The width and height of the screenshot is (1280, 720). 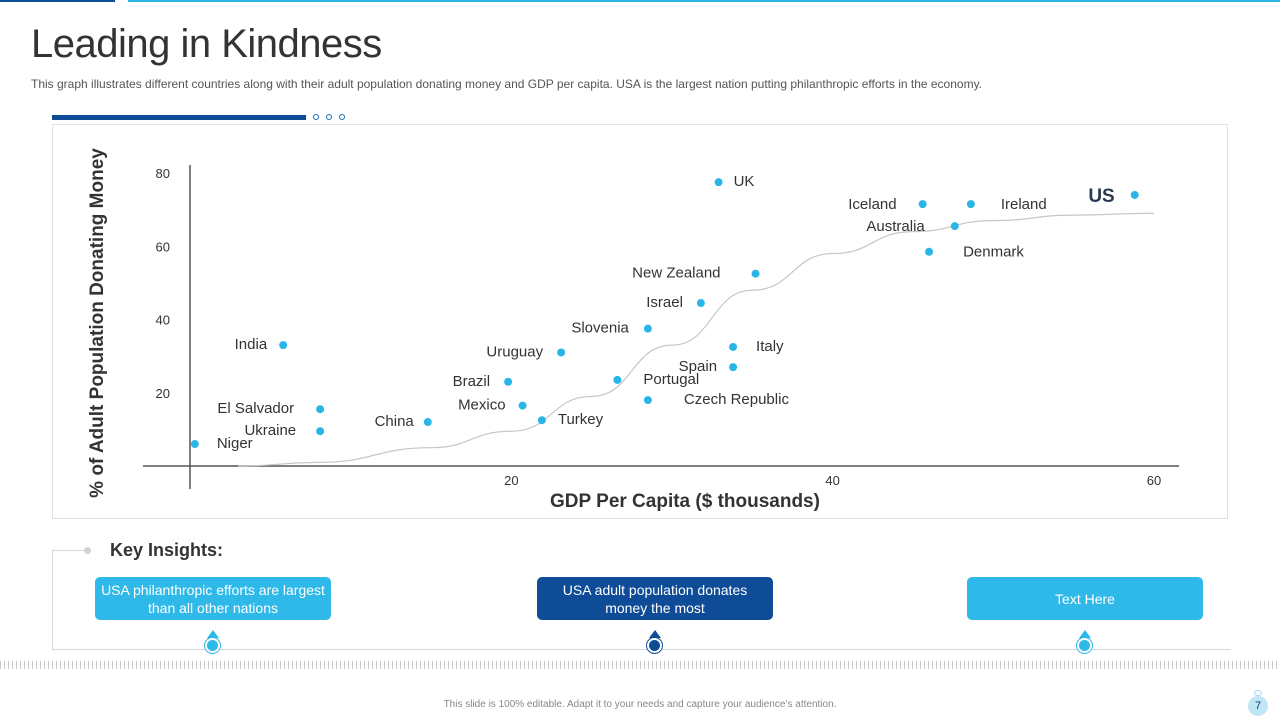 What do you see at coordinates (508, 381) in the screenshot?
I see `data-point-brazil` at bounding box center [508, 381].